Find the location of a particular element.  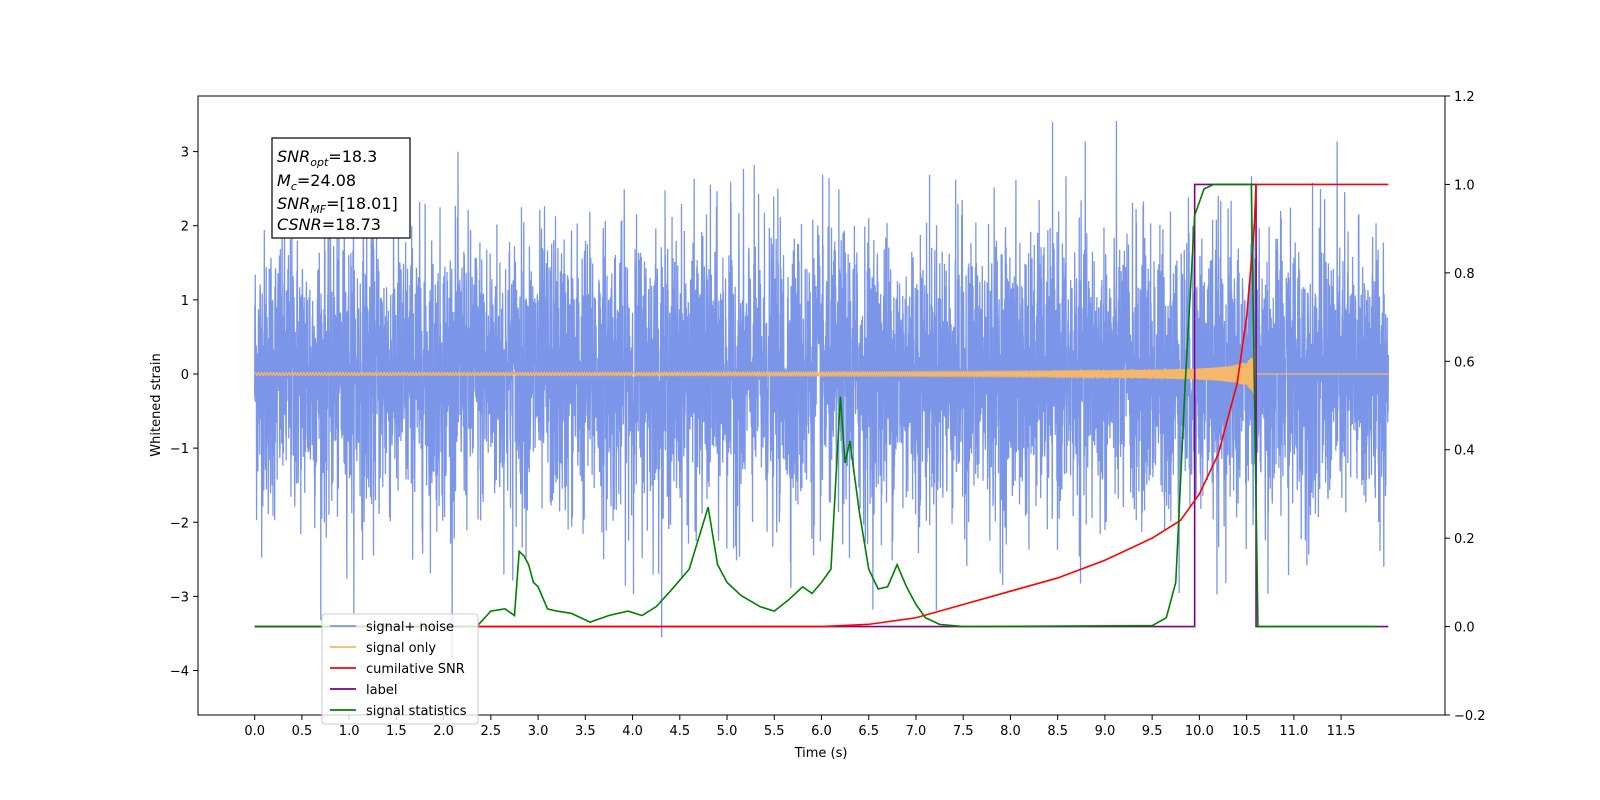

legend-label: signal+ noise is located at coordinates (410, 627).